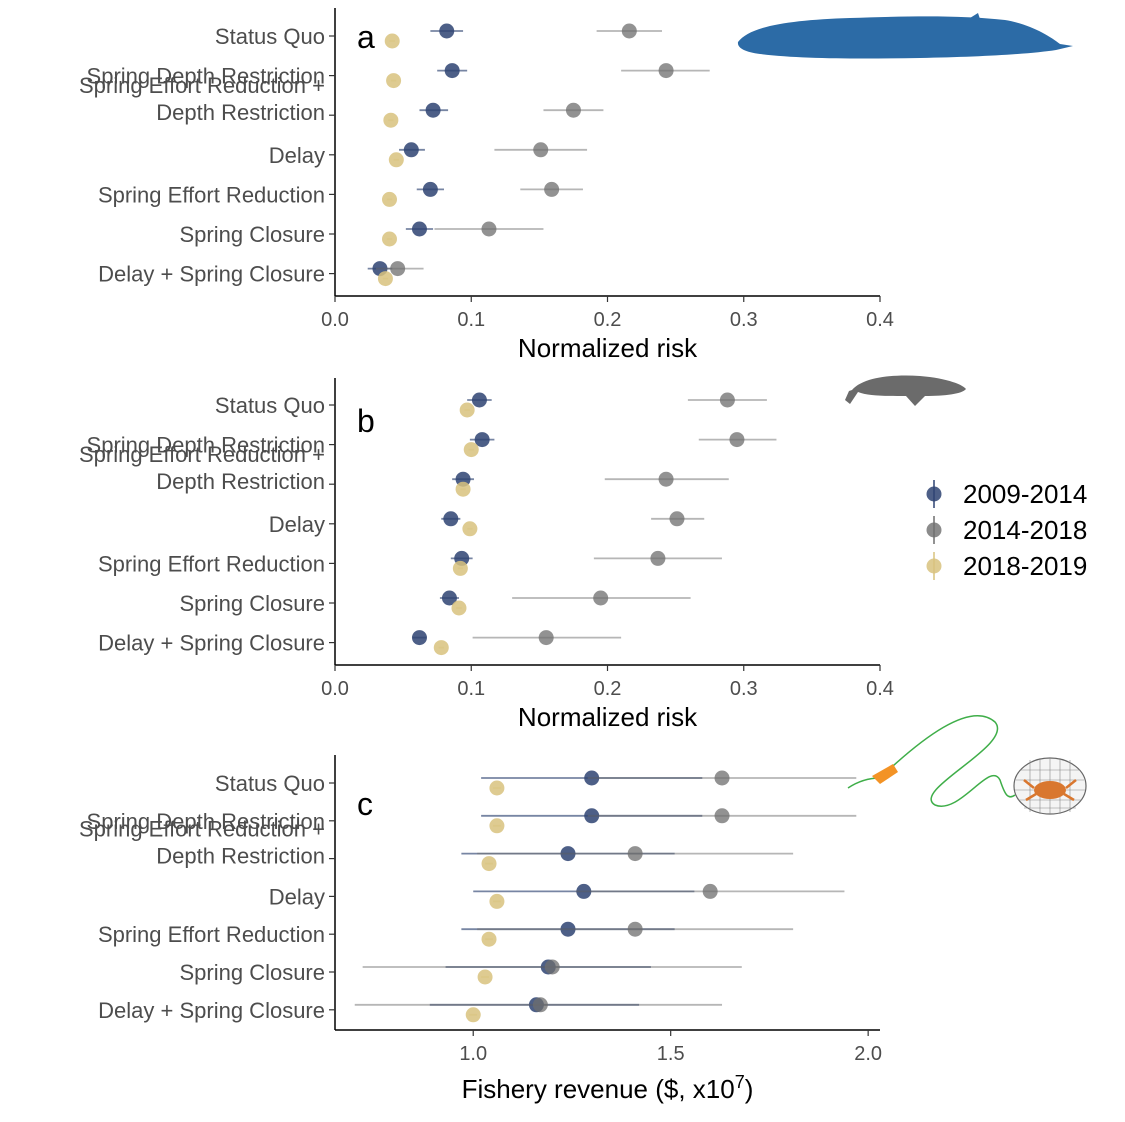 Image resolution: width=1125 pixels, height=1122 pixels. What do you see at coordinates (1025, 566) in the screenshot?
I see `legend-label: 2018-2019` at bounding box center [1025, 566].